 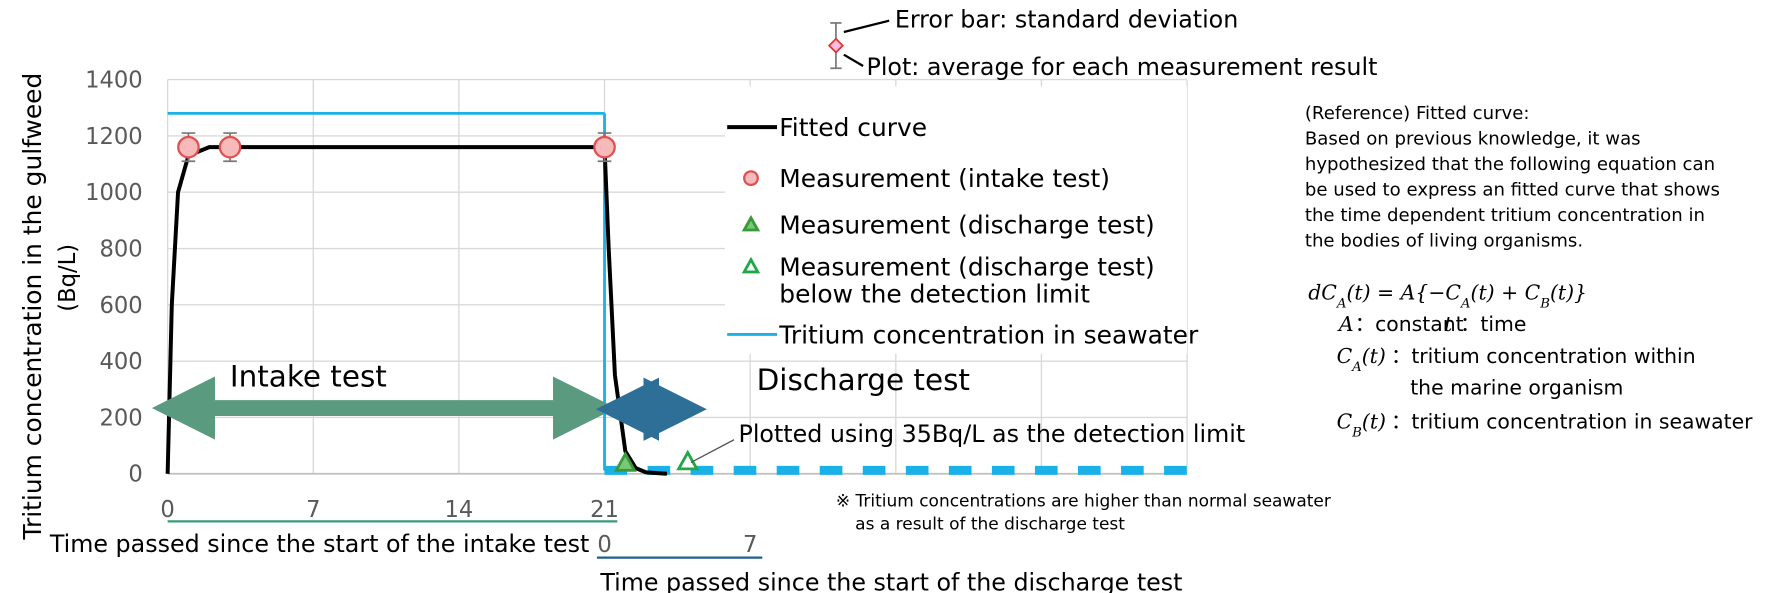 What do you see at coordinates (68, 278) in the screenshot?
I see `y-axis-label: (Bq/L)` at bounding box center [68, 278].